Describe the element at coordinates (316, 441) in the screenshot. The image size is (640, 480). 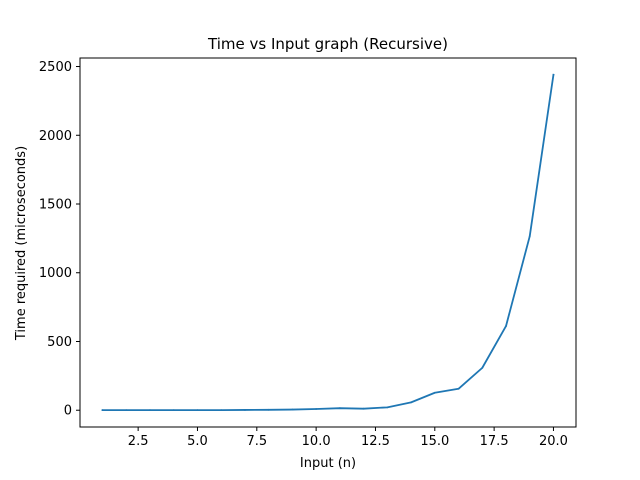
I see `x-tick-label: 10.0` at that location.